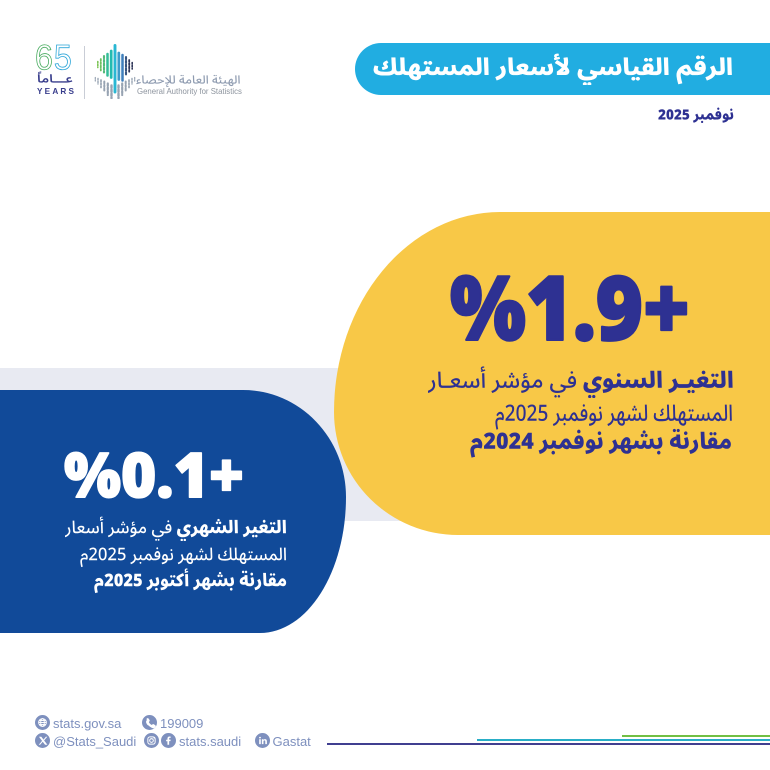  I want to click on svg-text: 6, so click(44, 58).